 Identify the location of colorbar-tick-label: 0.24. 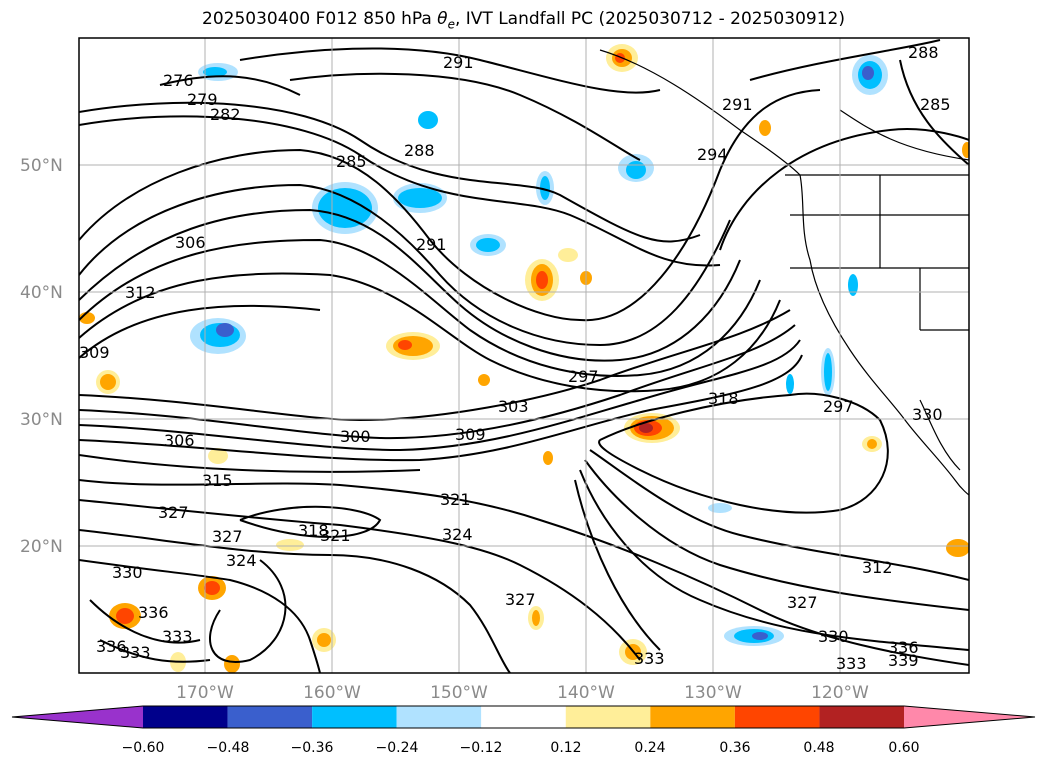
(649, 748).